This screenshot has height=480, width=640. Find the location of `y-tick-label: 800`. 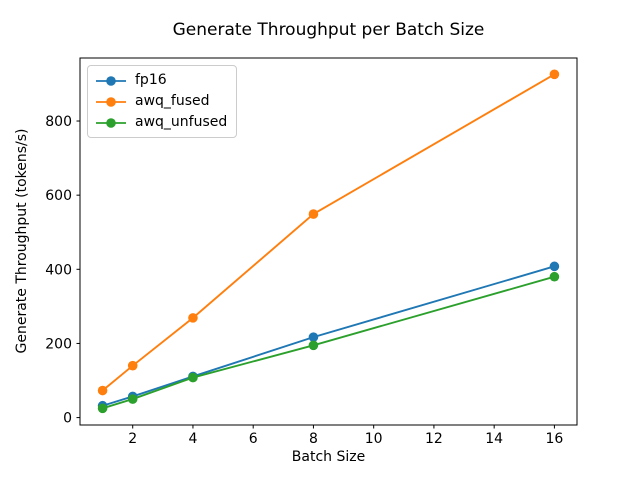

y-tick-label: 800 is located at coordinates (58, 122).